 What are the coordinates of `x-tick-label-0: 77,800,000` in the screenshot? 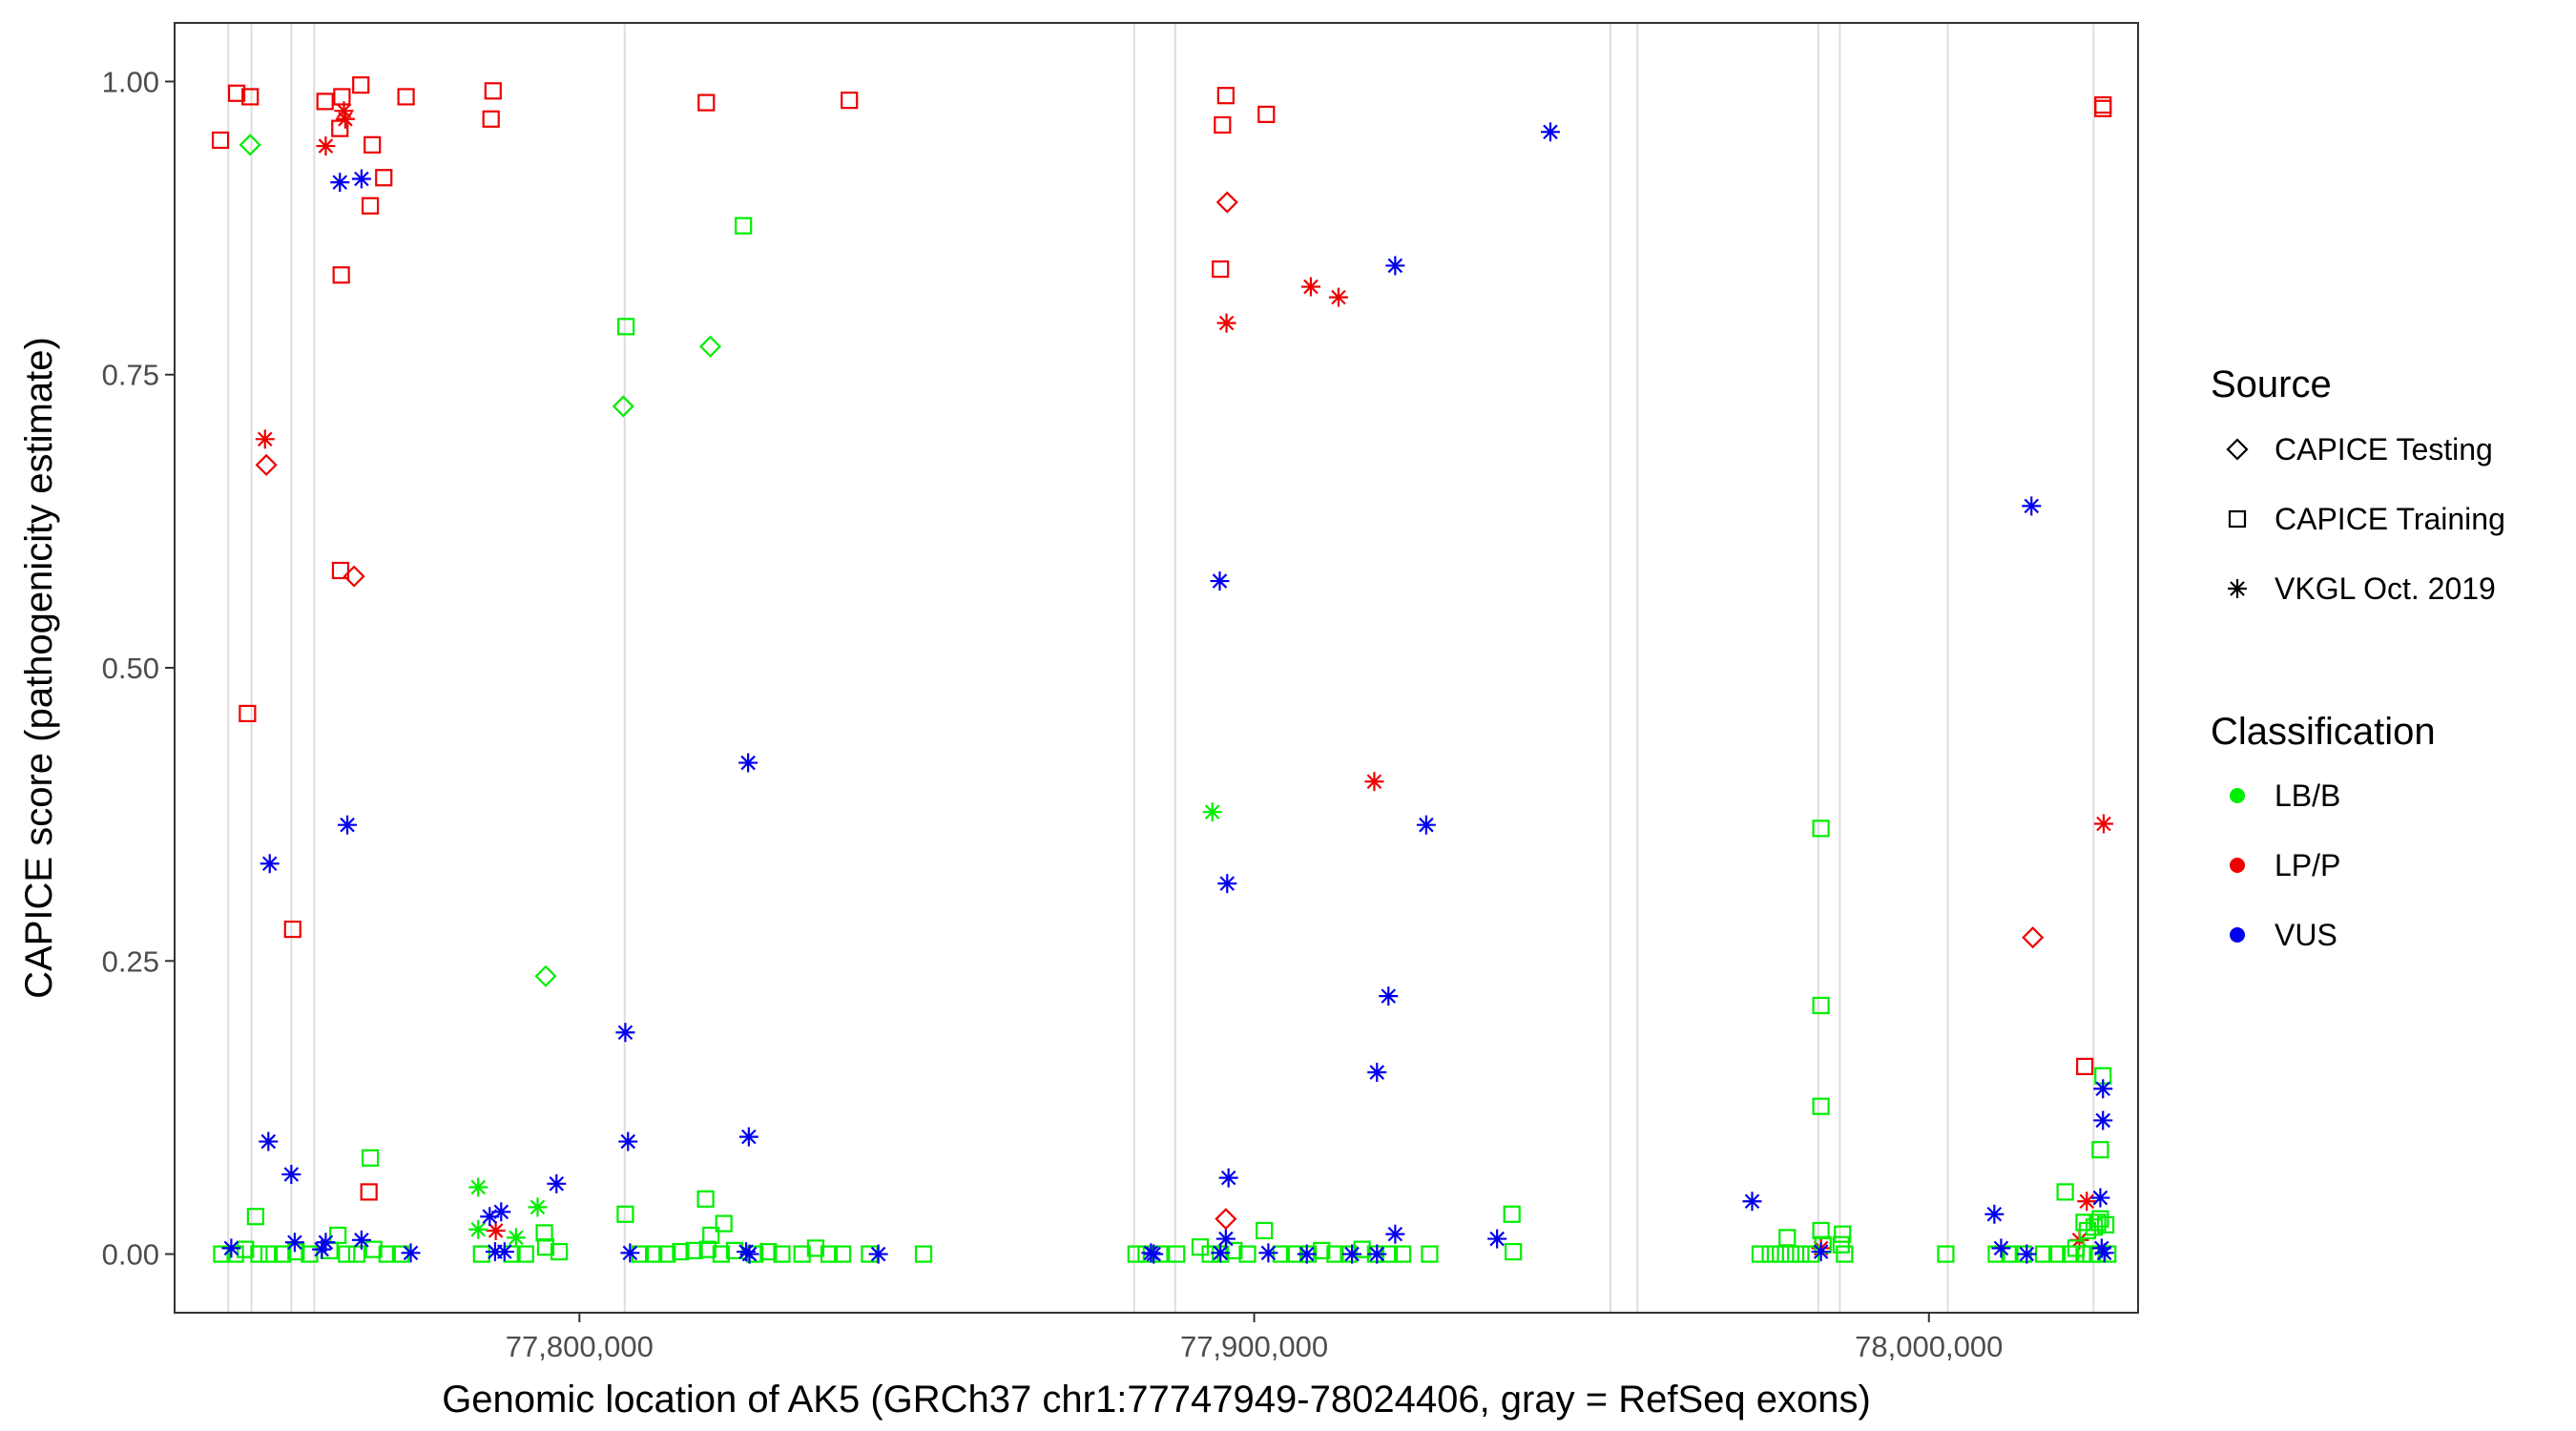 It's located at (580, 1346).